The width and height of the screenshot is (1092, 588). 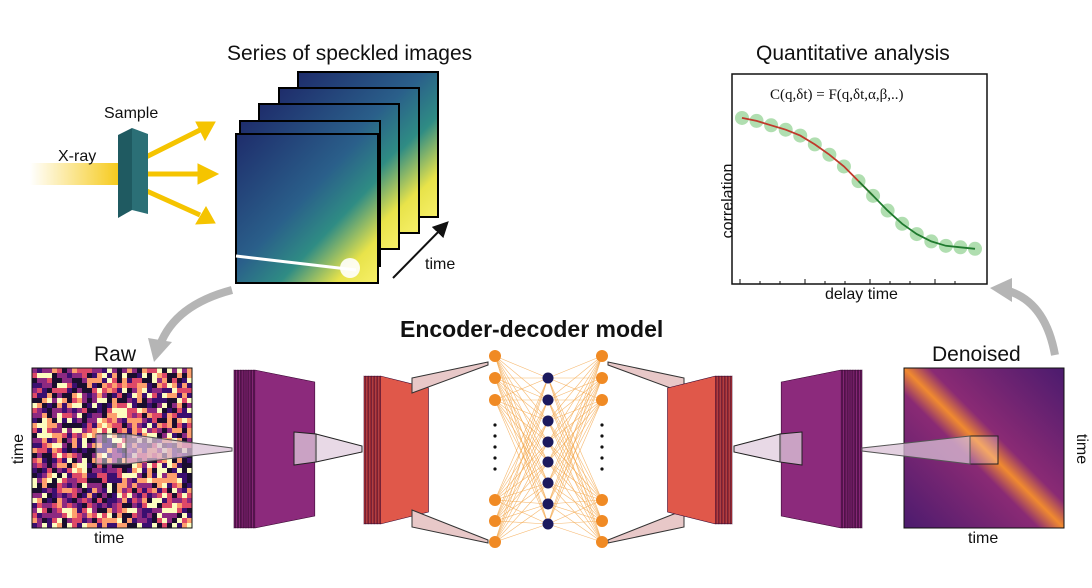 I want to click on series-title: Series of speckled images, so click(x=350, y=53).